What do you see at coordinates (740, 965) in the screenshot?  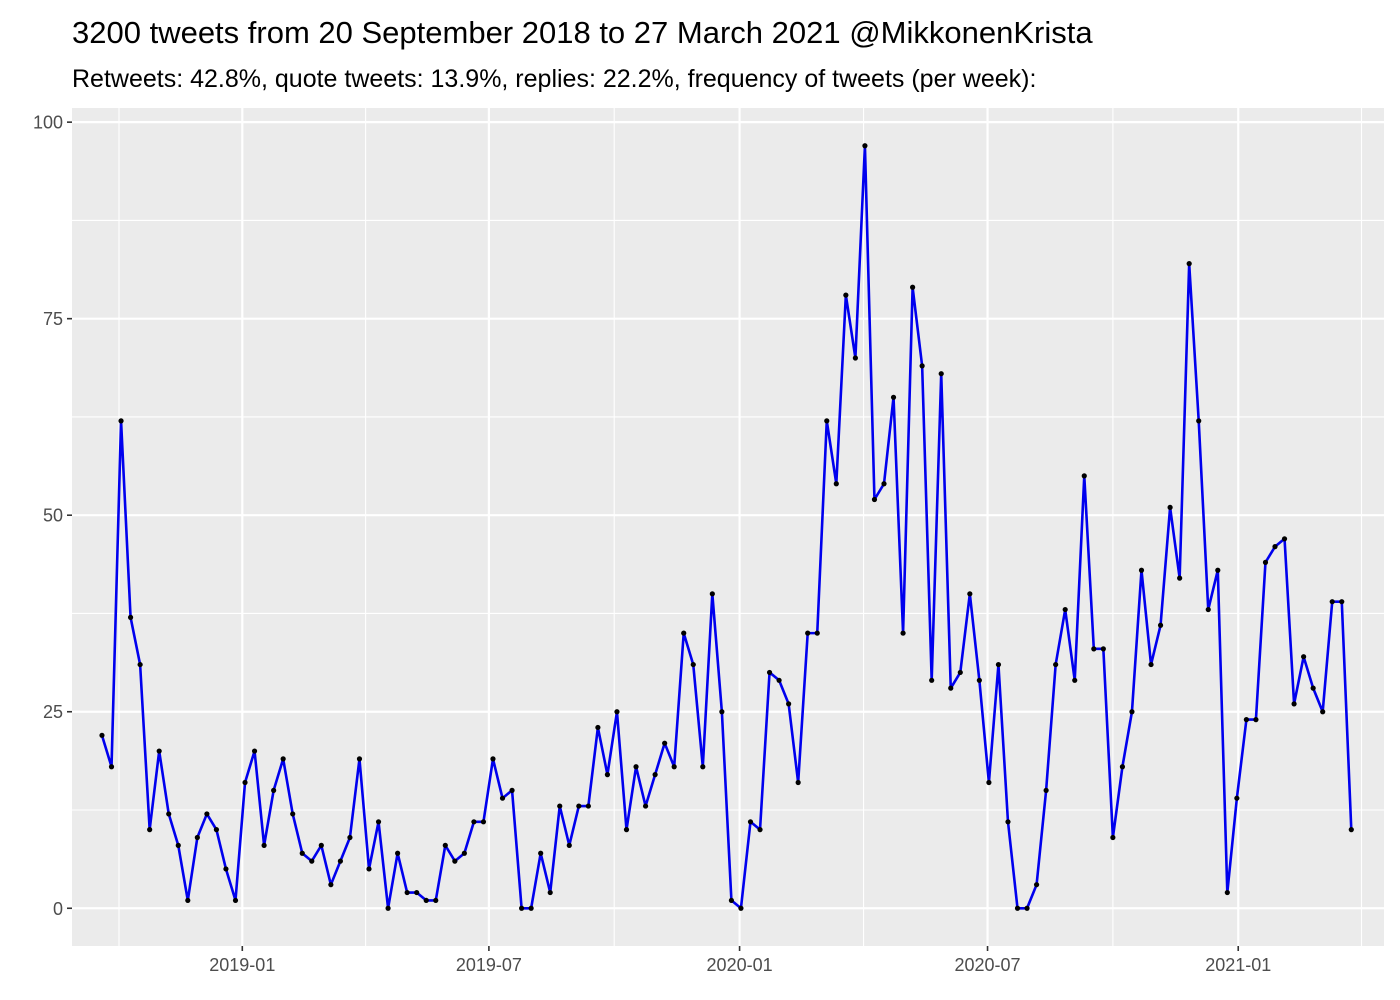 I see `x-tick-label: 2020-01` at bounding box center [740, 965].